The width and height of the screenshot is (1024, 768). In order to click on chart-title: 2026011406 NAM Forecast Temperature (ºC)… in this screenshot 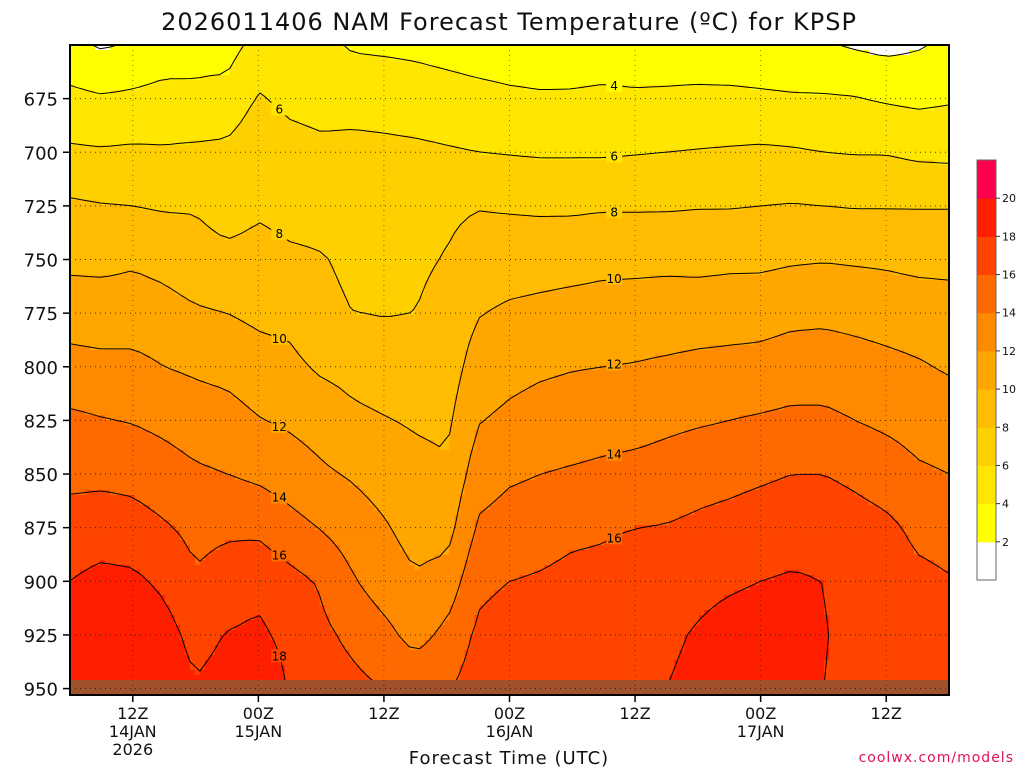, I will do `click(509, 22)`.